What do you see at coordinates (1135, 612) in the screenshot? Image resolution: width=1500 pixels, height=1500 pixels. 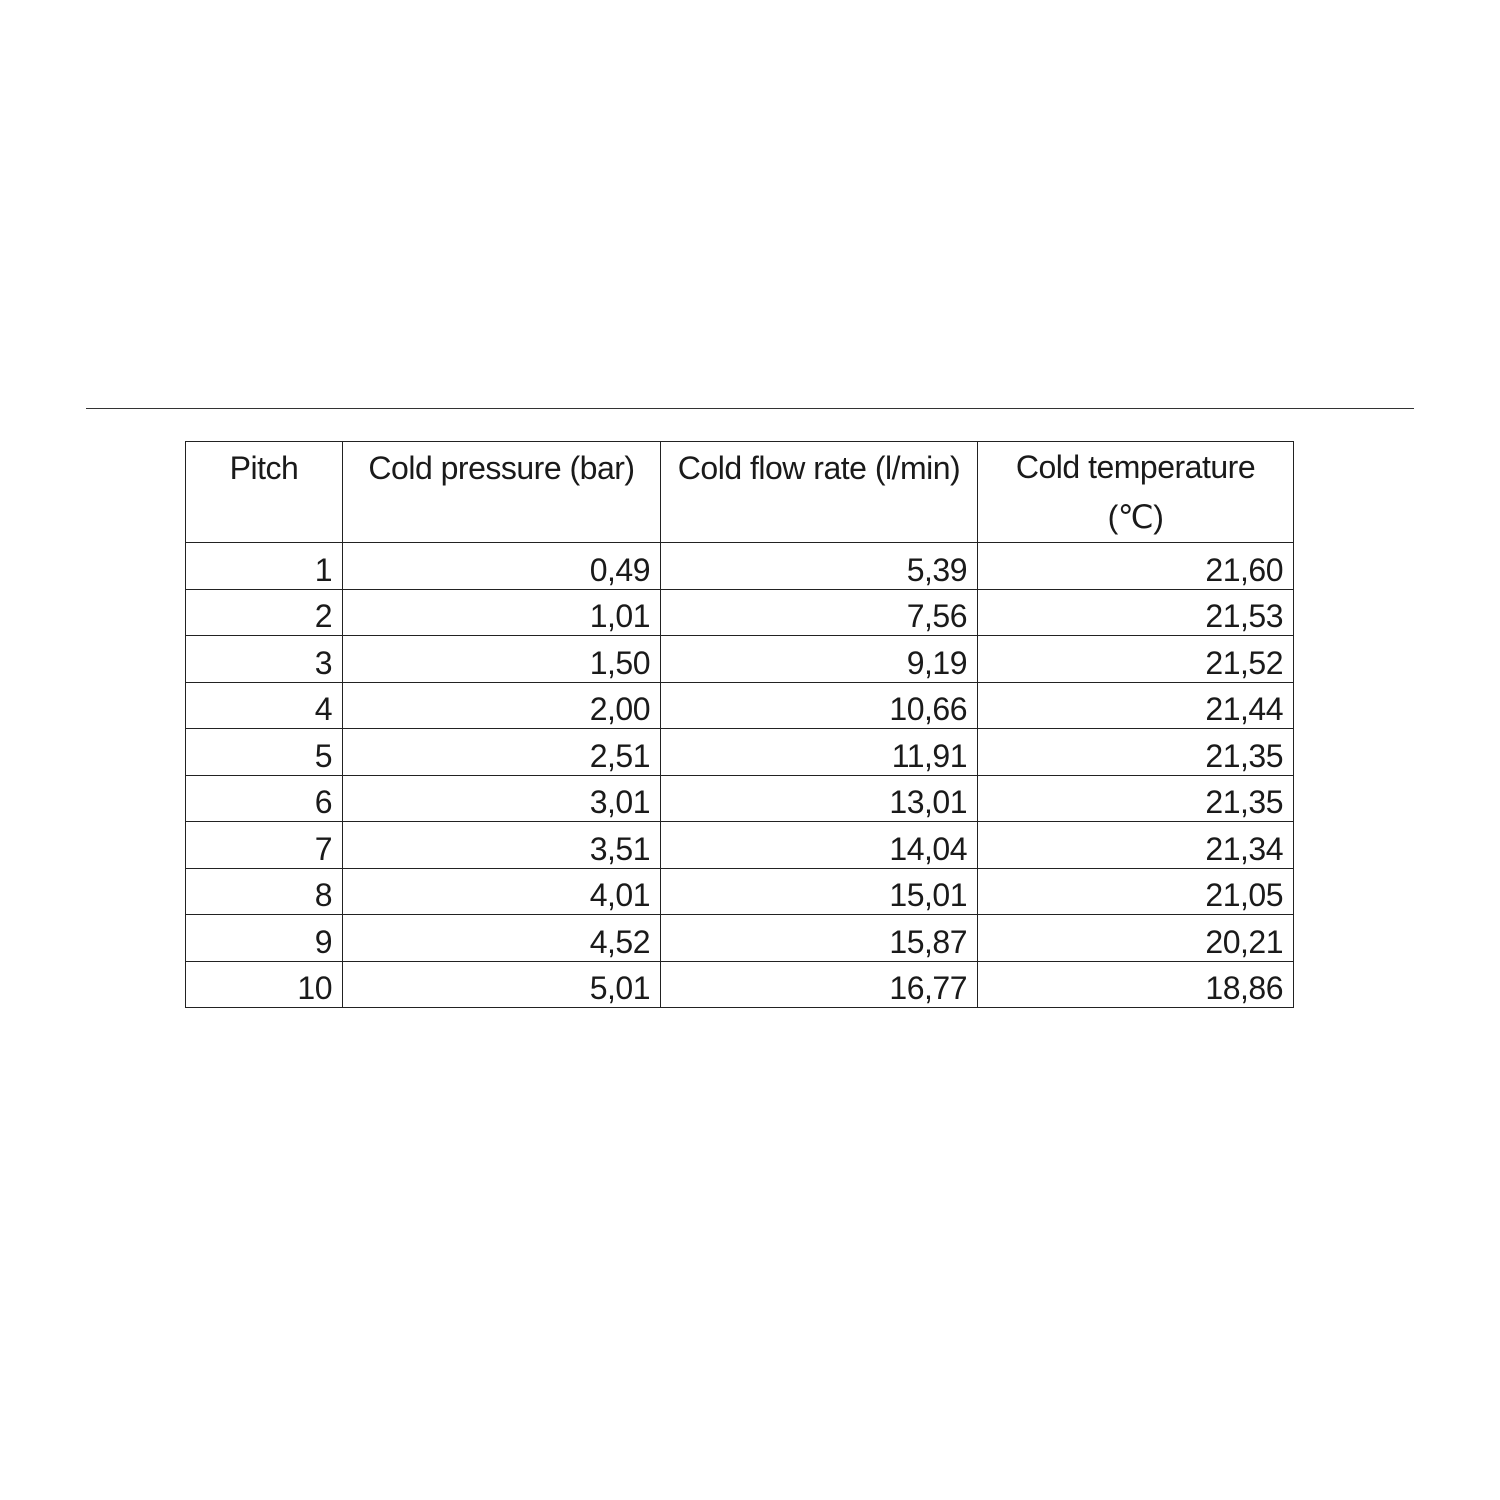 I see `cell-cold-temperature: 21,53` at bounding box center [1135, 612].